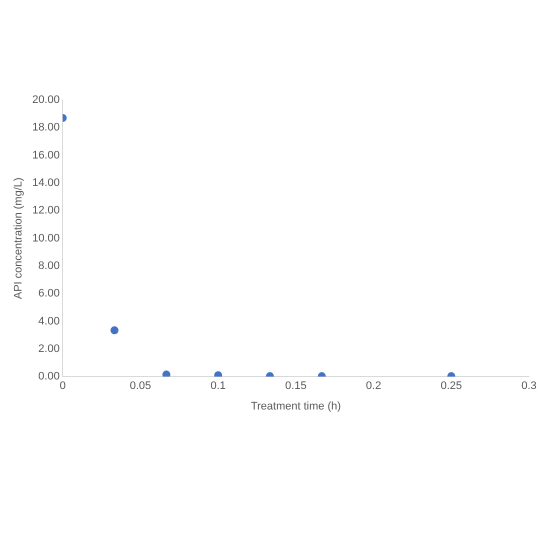 The width and height of the screenshot is (547, 547). What do you see at coordinates (49, 321) in the screenshot?
I see `y-tick-label: 4.00` at bounding box center [49, 321].